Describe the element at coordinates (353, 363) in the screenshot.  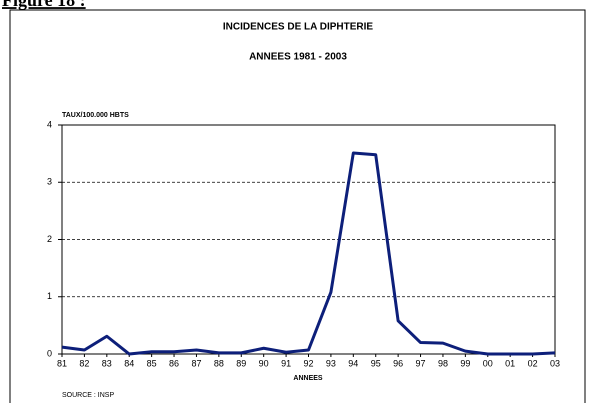
I see `x-tick-label: 94` at that location.